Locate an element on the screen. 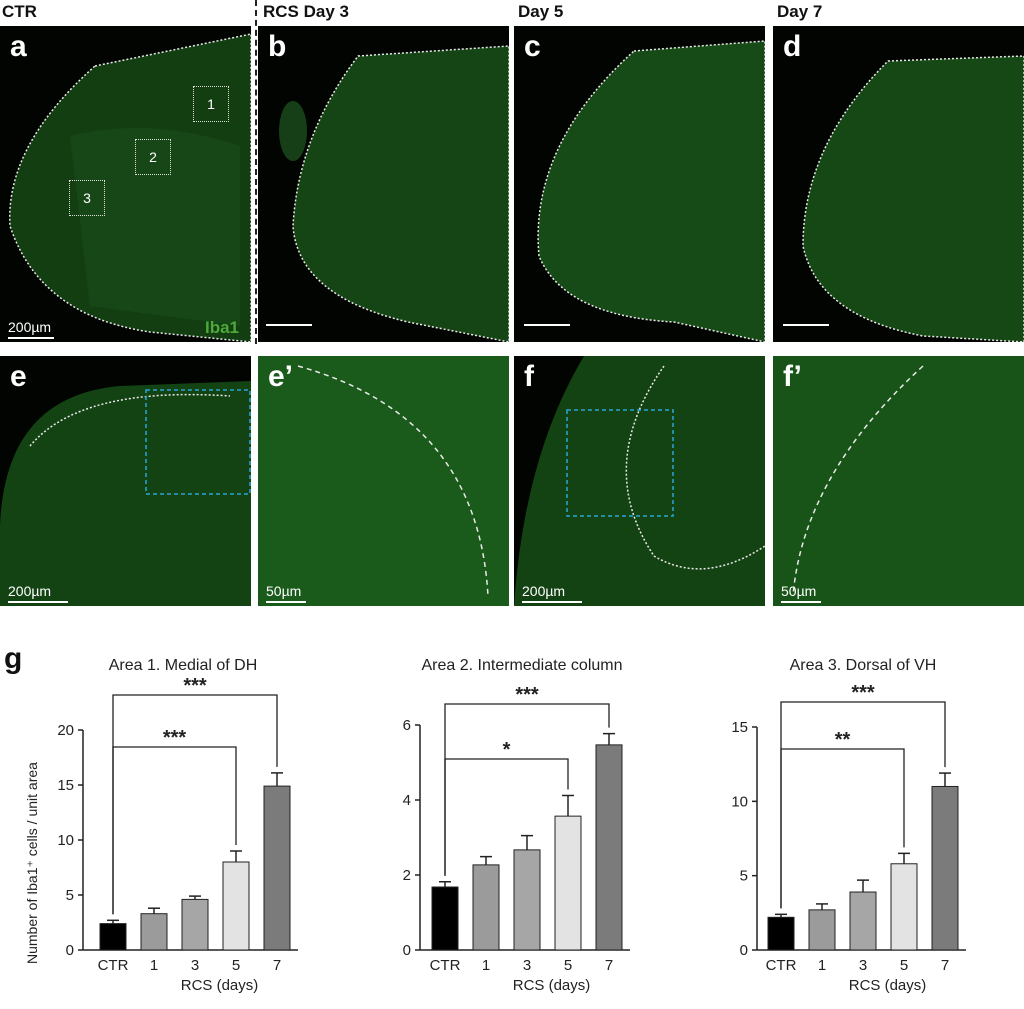 This screenshot has width=1024, height=1009. scale-bar-f-prime: 50µm is located at coordinates (801, 593).